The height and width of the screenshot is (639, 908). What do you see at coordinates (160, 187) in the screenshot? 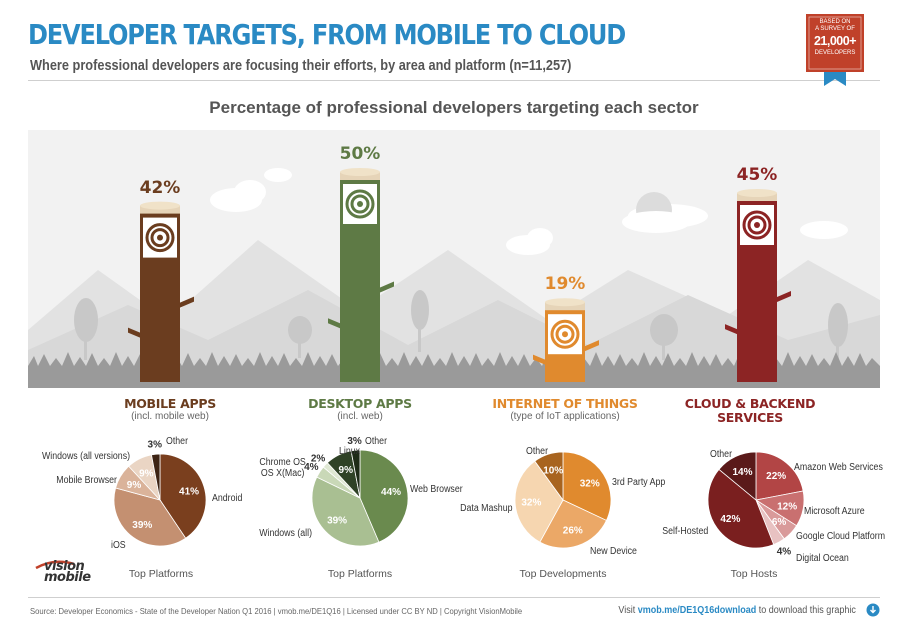
I see `bar-value-label: 42%` at bounding box center [160, 187].